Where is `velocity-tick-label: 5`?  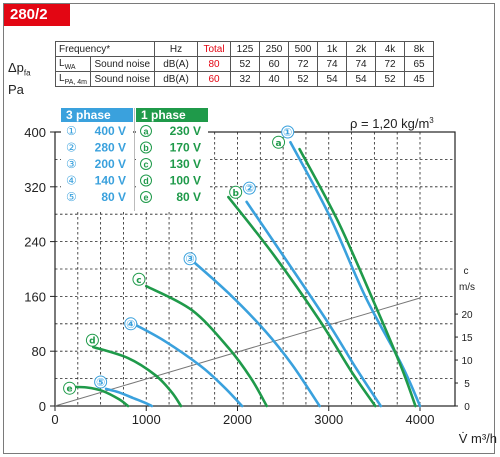
velocity-tick-label: 5 is located at coordinates (467, 384).